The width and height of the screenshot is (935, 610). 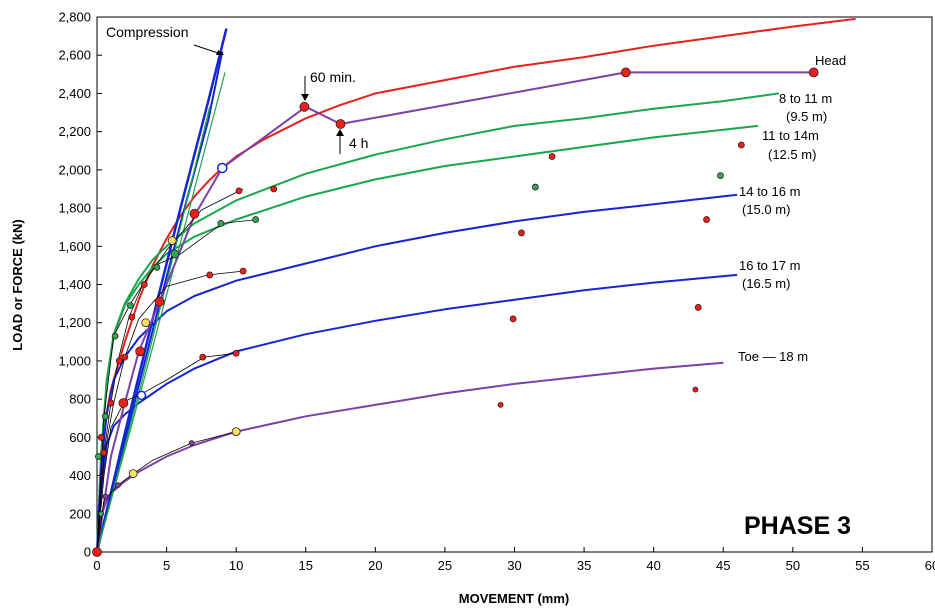 What do you see at coordinates (80, 437) in the screenshot?
I see `y-tick-label: 600` at bounding box center [80, 437].